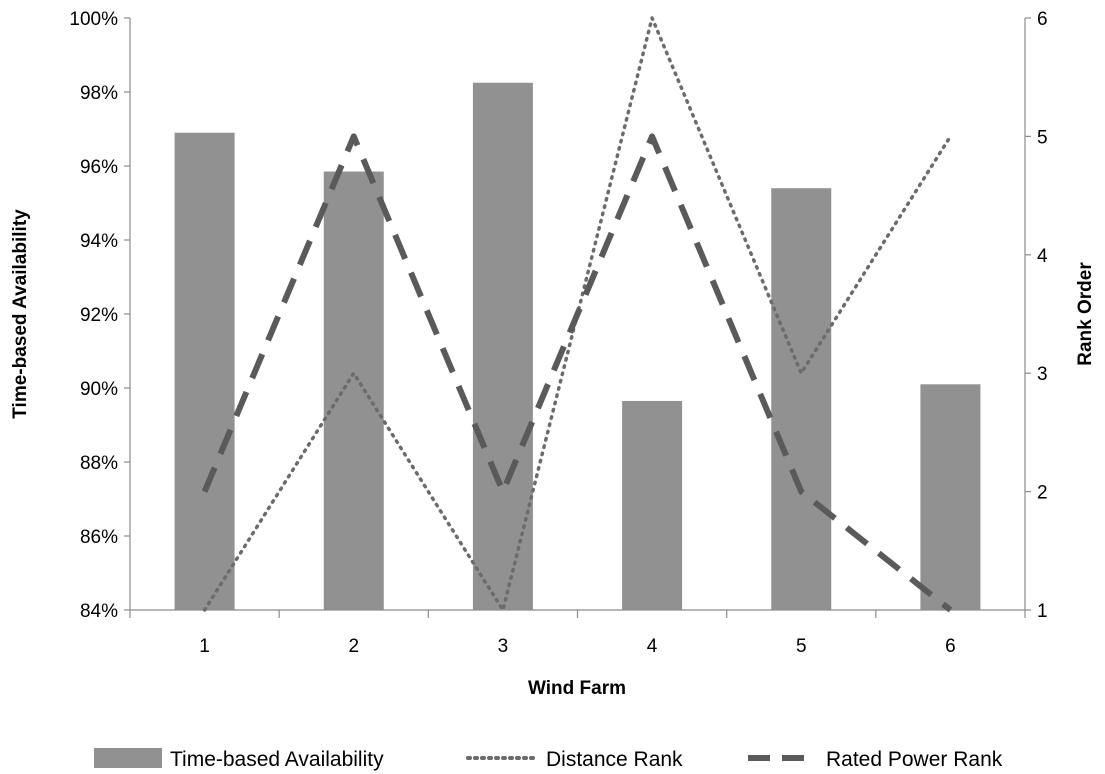 The width and height of the screenshot is (1105, 774). What do you see at coordinates (99, 537) in the screenshot?
I see `y-tick-label: 86%` at bounding box center [99, 537].